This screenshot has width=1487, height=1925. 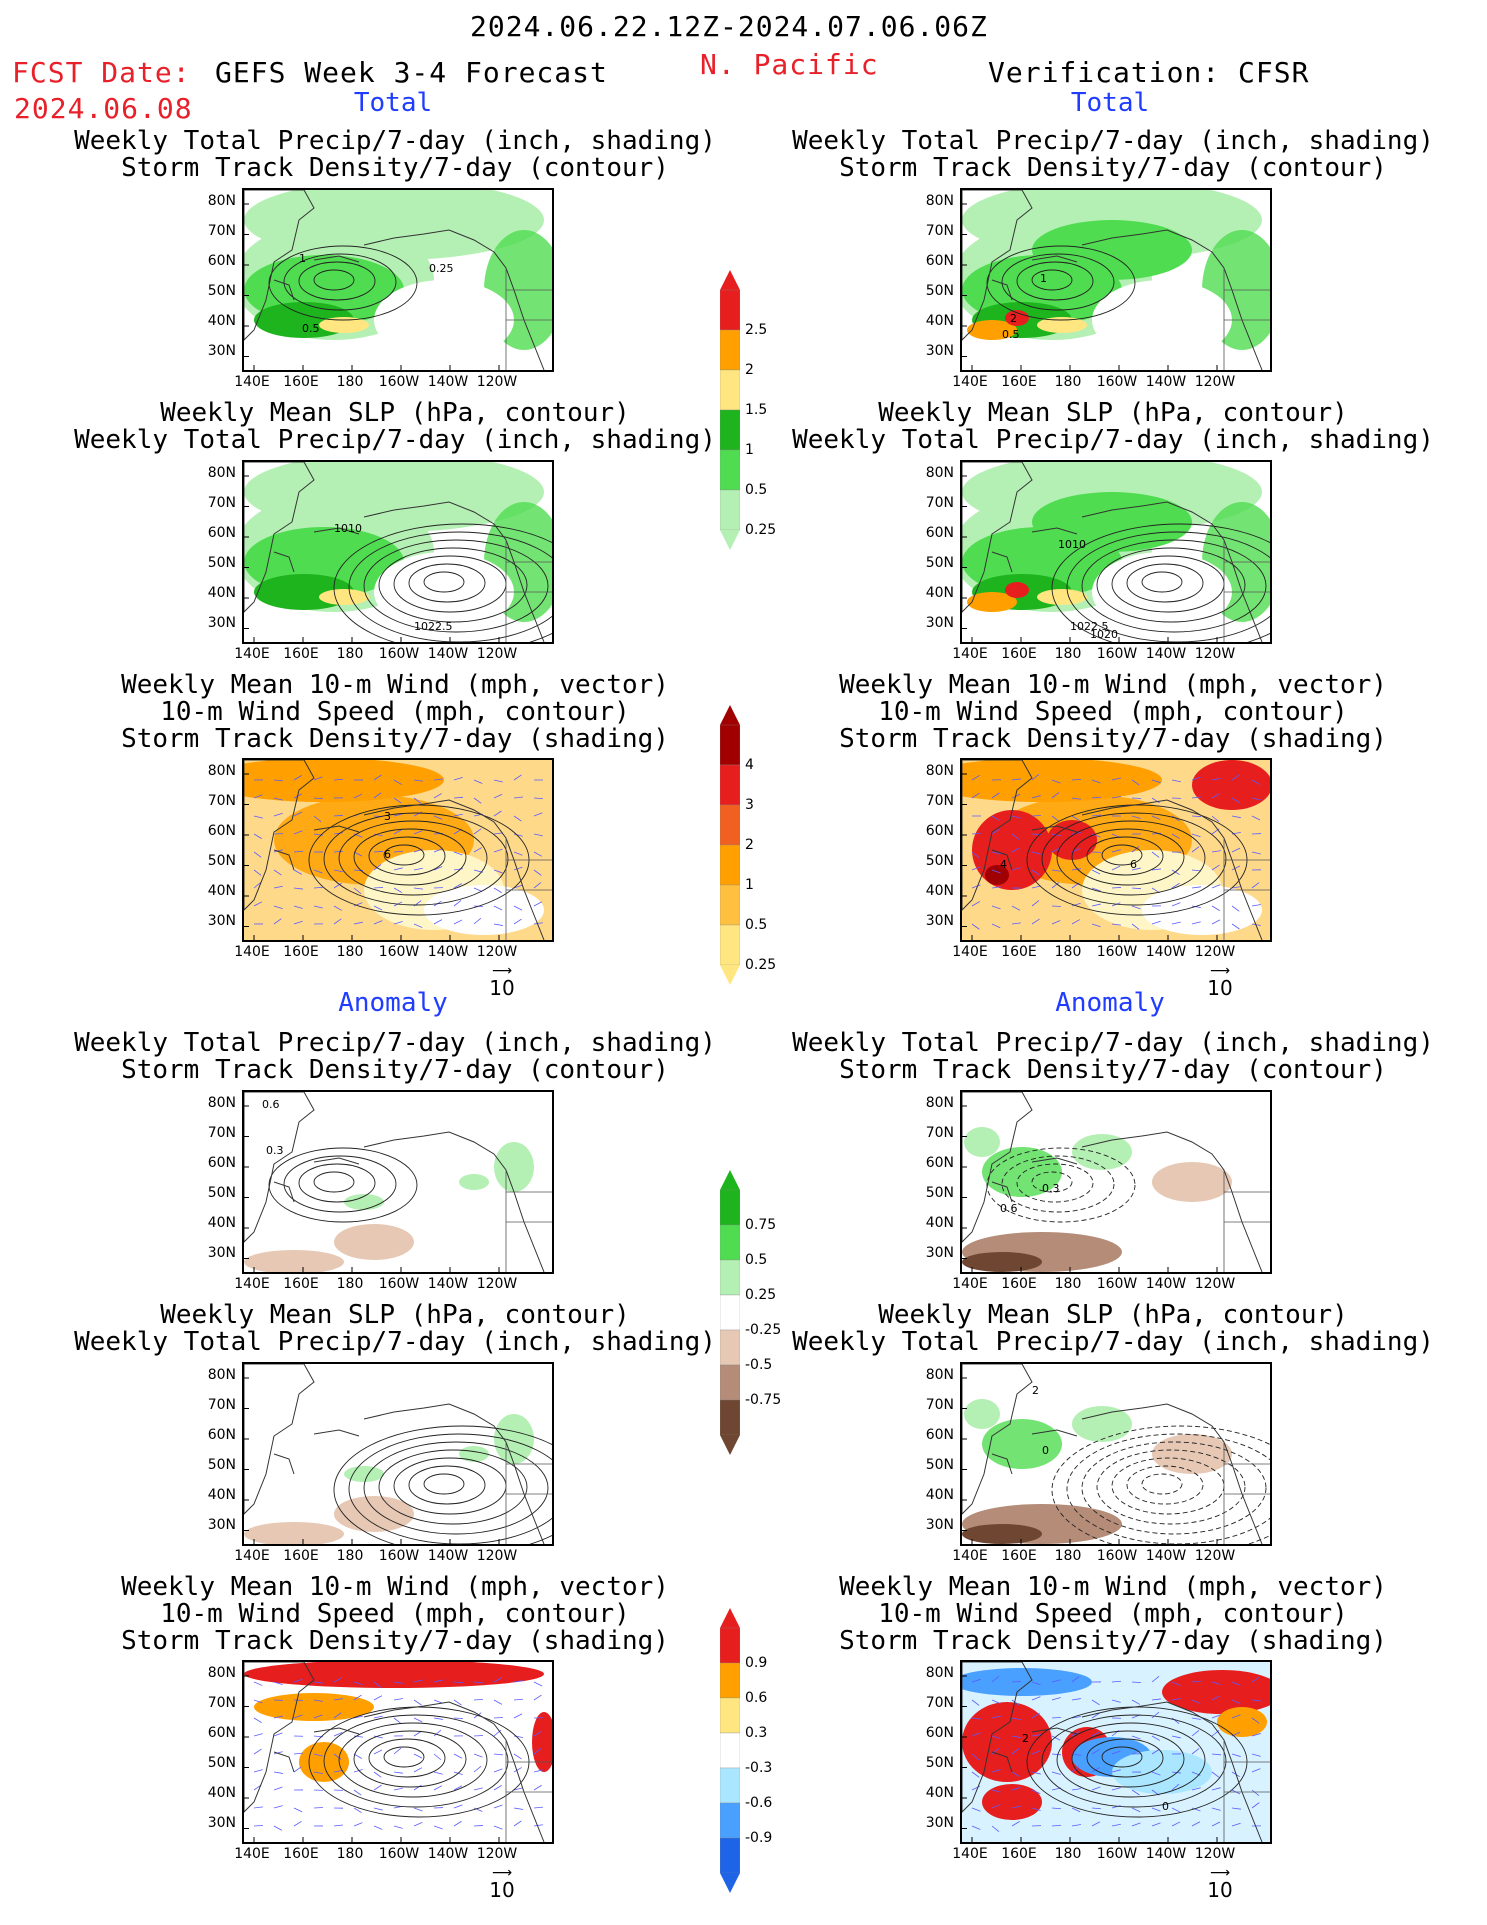 I want to click on colorbar-precip_total, so click(x=730, y=410).